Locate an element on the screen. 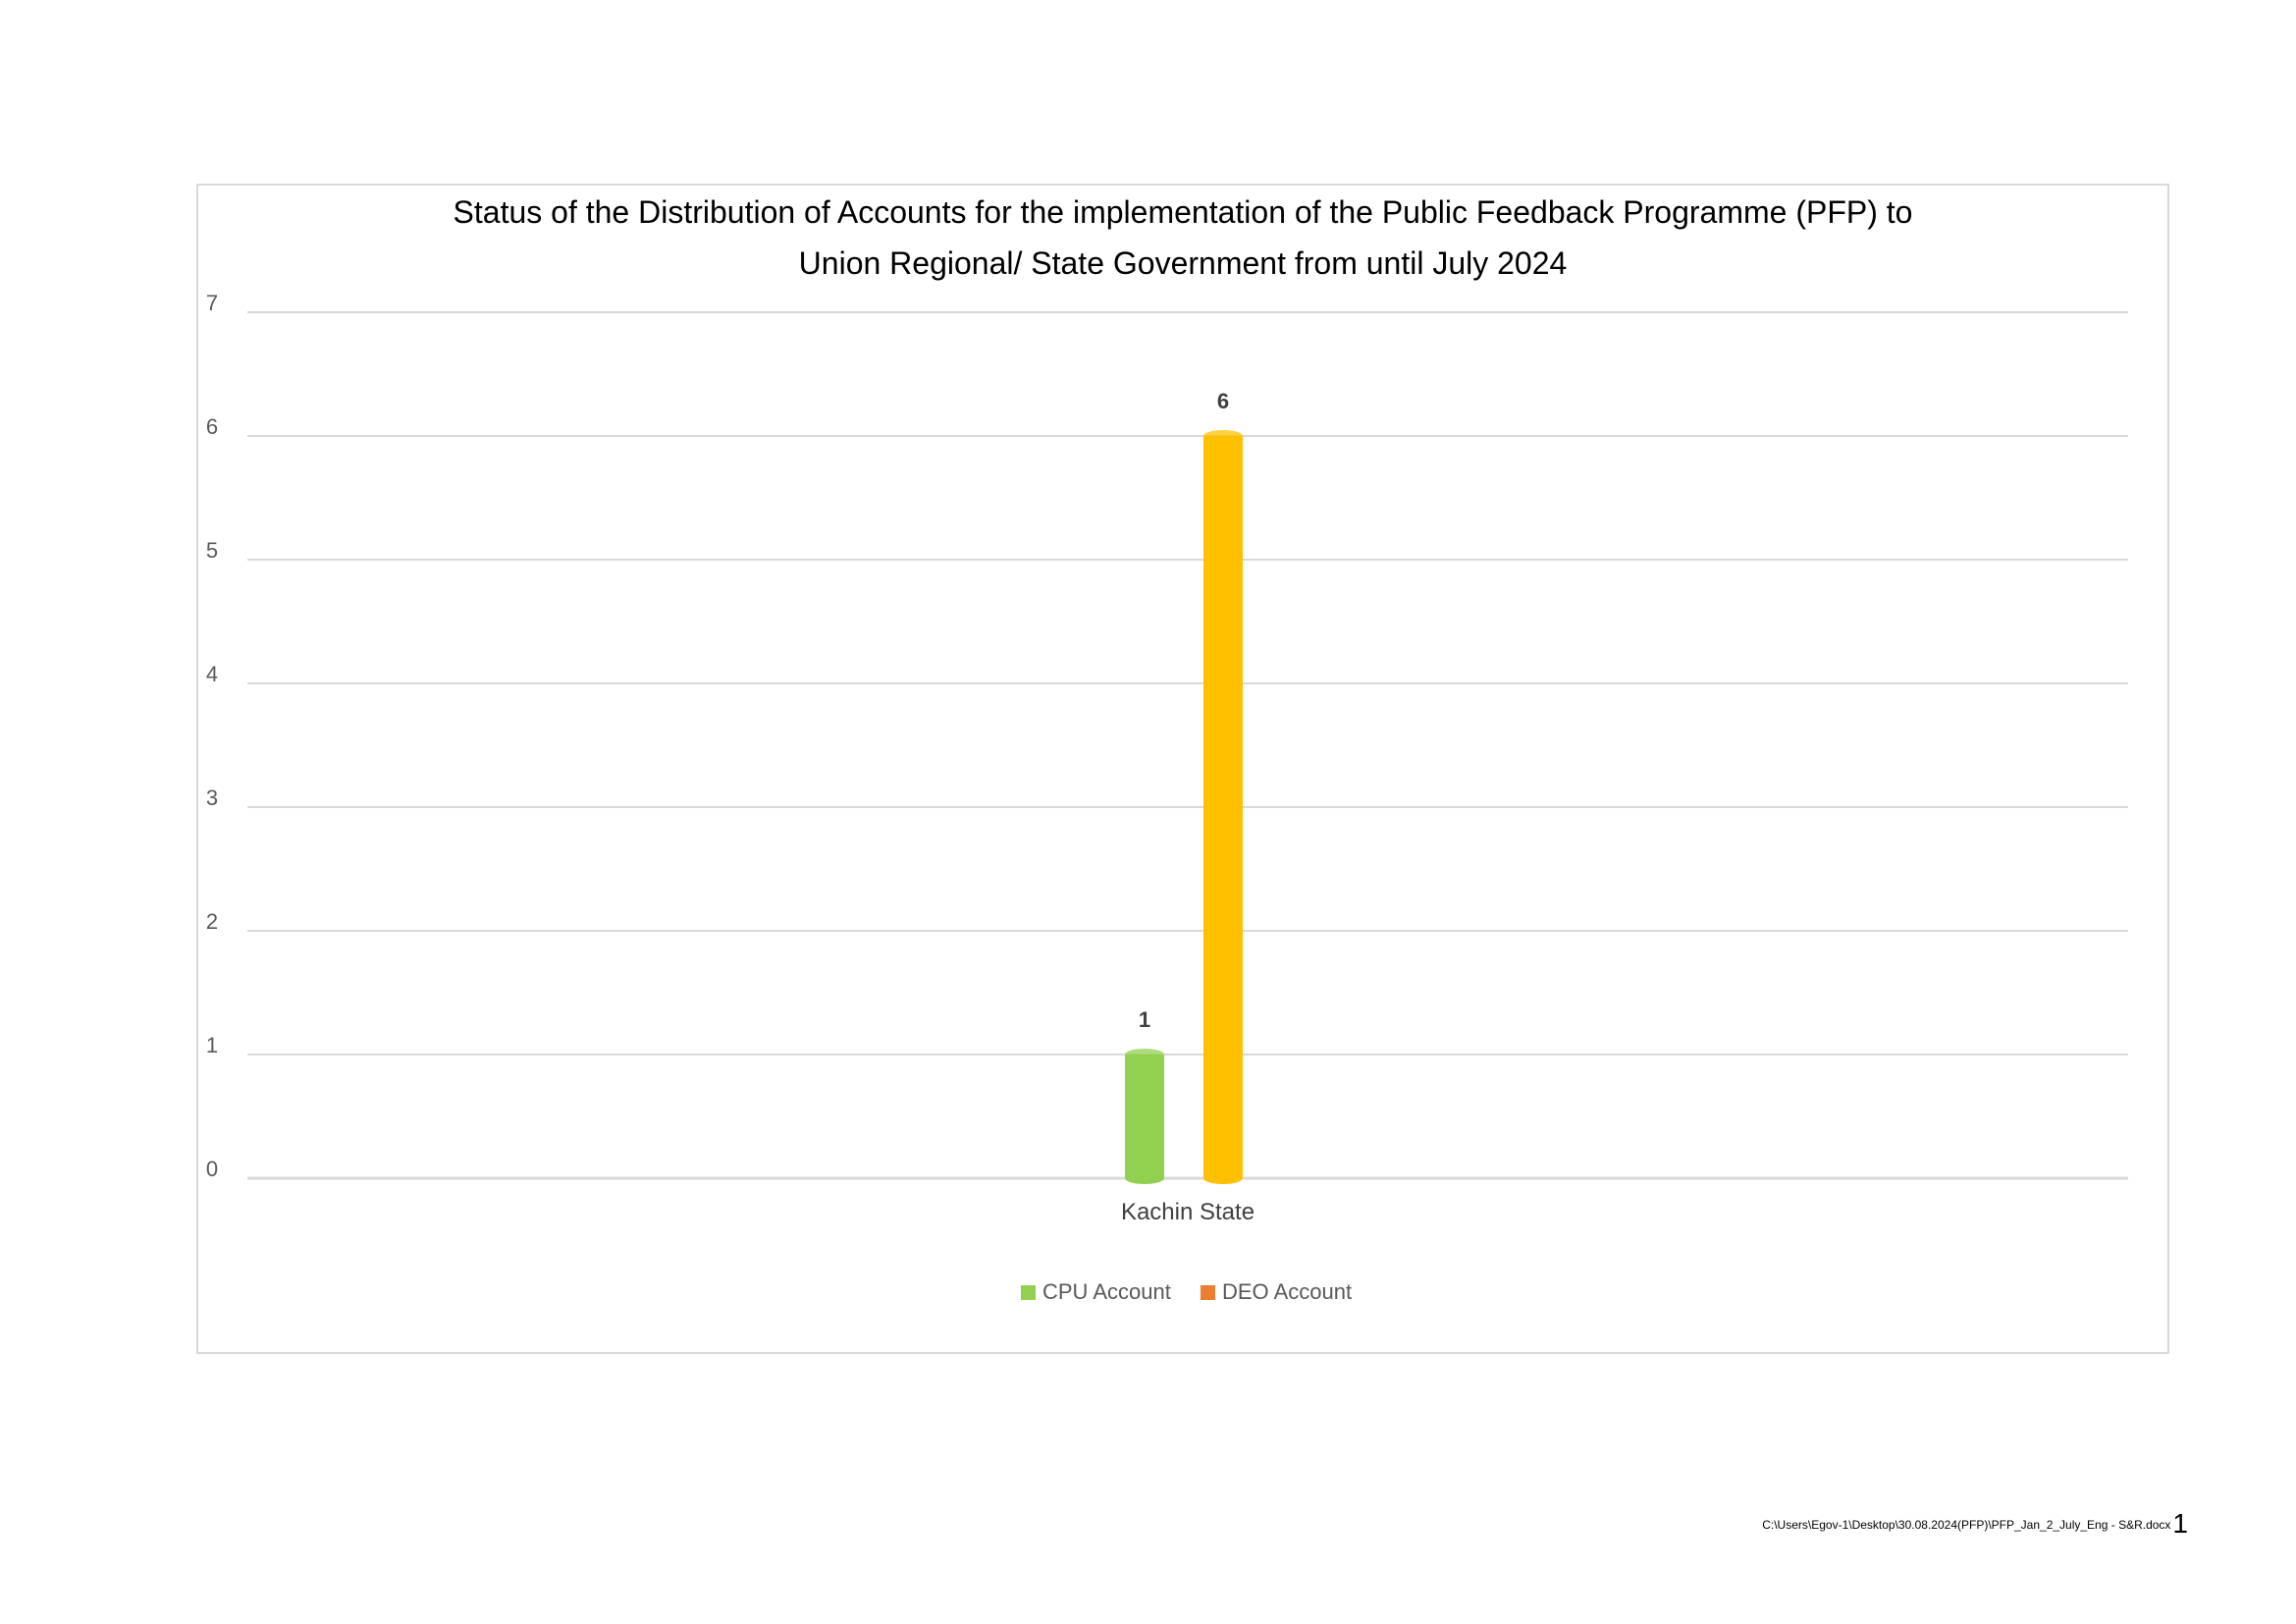 This screenshot has height=1624, width=2296. y-tick-label: 0 is located at coordinates (212, 1169).